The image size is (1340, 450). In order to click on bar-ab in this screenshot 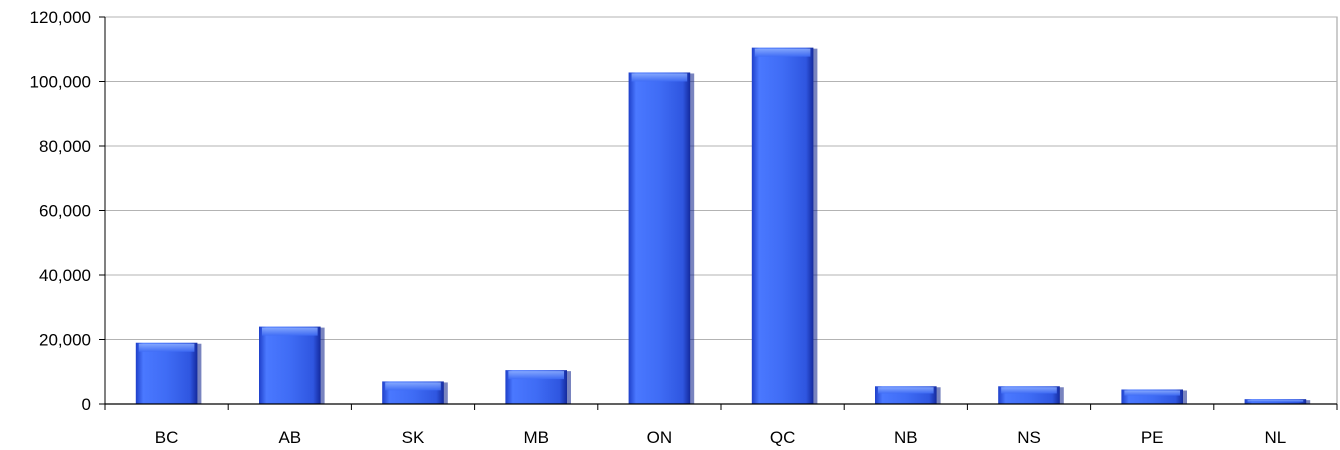, I will do `click(292, 365)`.